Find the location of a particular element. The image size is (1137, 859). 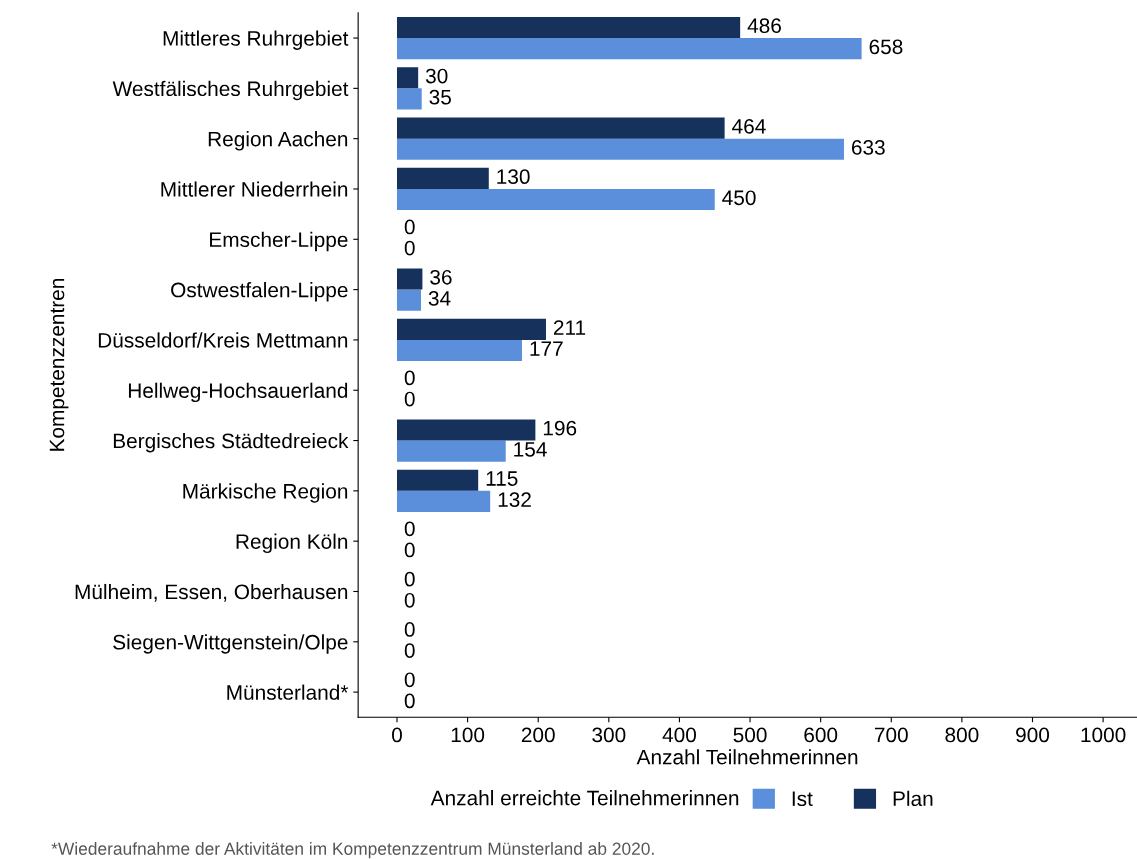

y-tick-label: Mittleres Ruhrgebiet is located at coordinates (256, 40).